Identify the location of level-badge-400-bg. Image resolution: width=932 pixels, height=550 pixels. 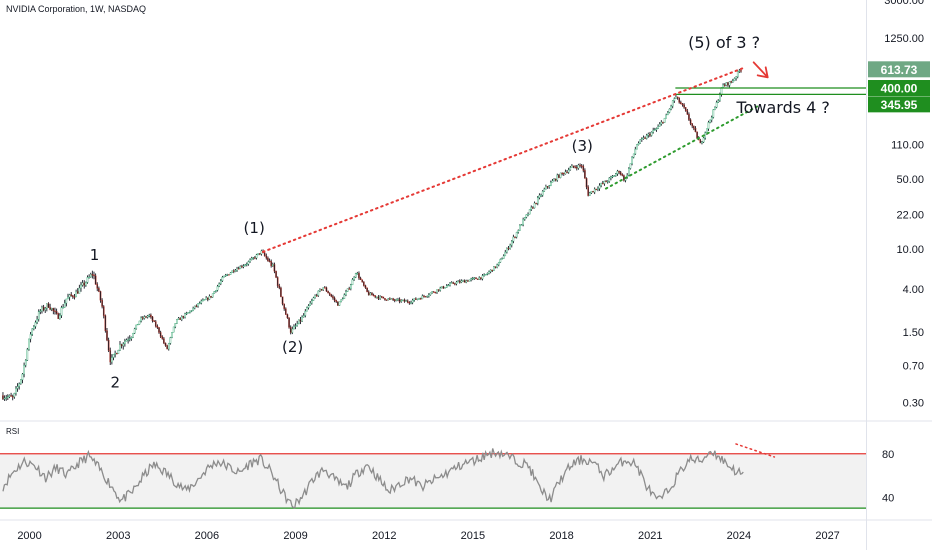
(899, 88).